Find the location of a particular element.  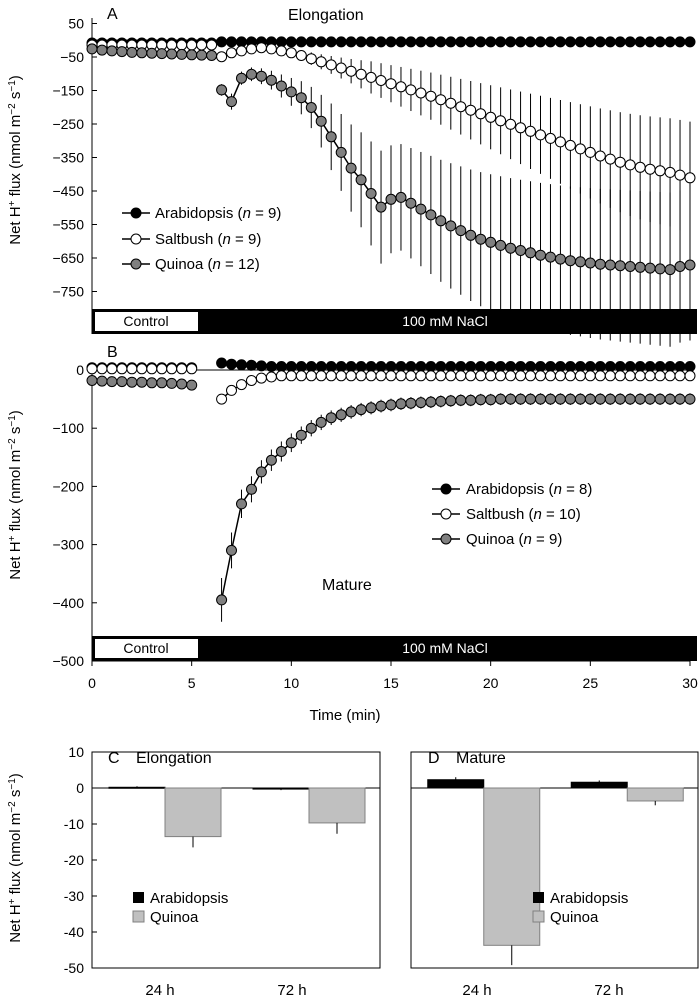

a-y-tick-label: −50 is located at coordinates (72, 57).